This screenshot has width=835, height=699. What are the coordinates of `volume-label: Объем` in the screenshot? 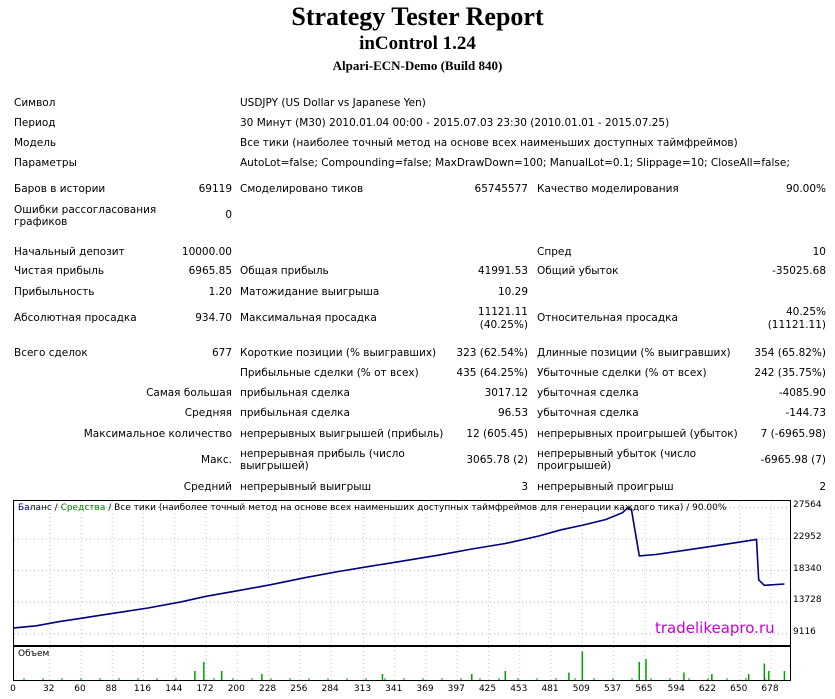 It's located at (34, 654).